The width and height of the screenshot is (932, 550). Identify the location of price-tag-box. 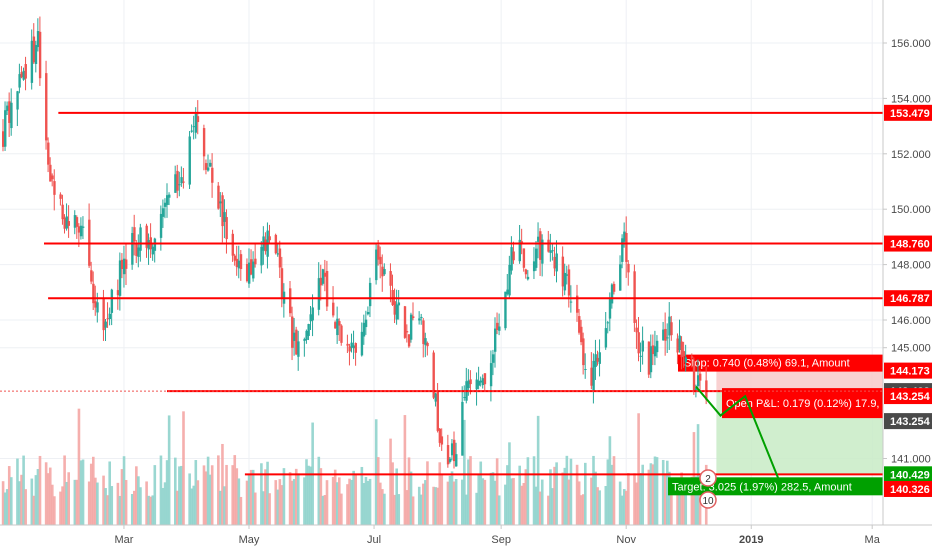
(908, 370).